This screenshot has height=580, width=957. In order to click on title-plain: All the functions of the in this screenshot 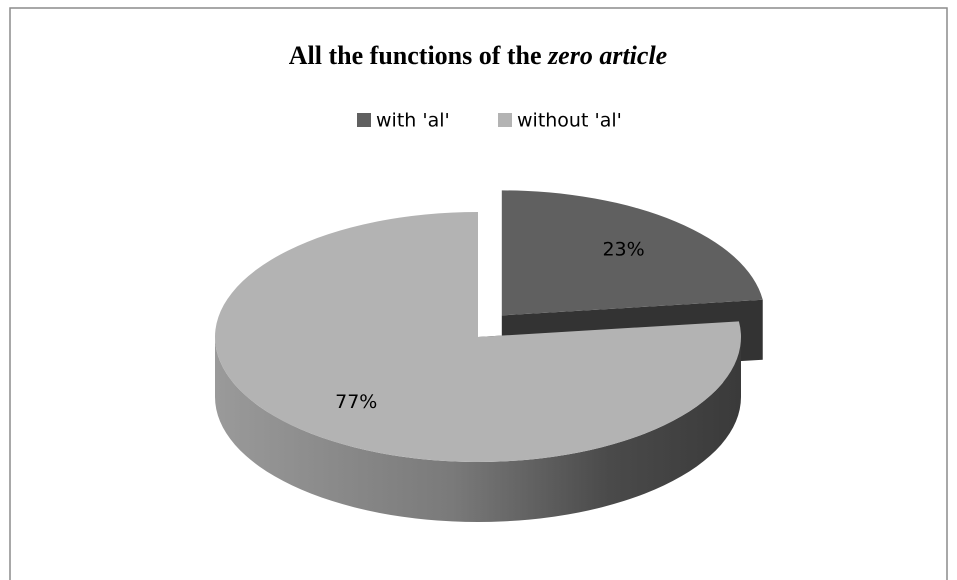, I will do `click(415, 55)`.